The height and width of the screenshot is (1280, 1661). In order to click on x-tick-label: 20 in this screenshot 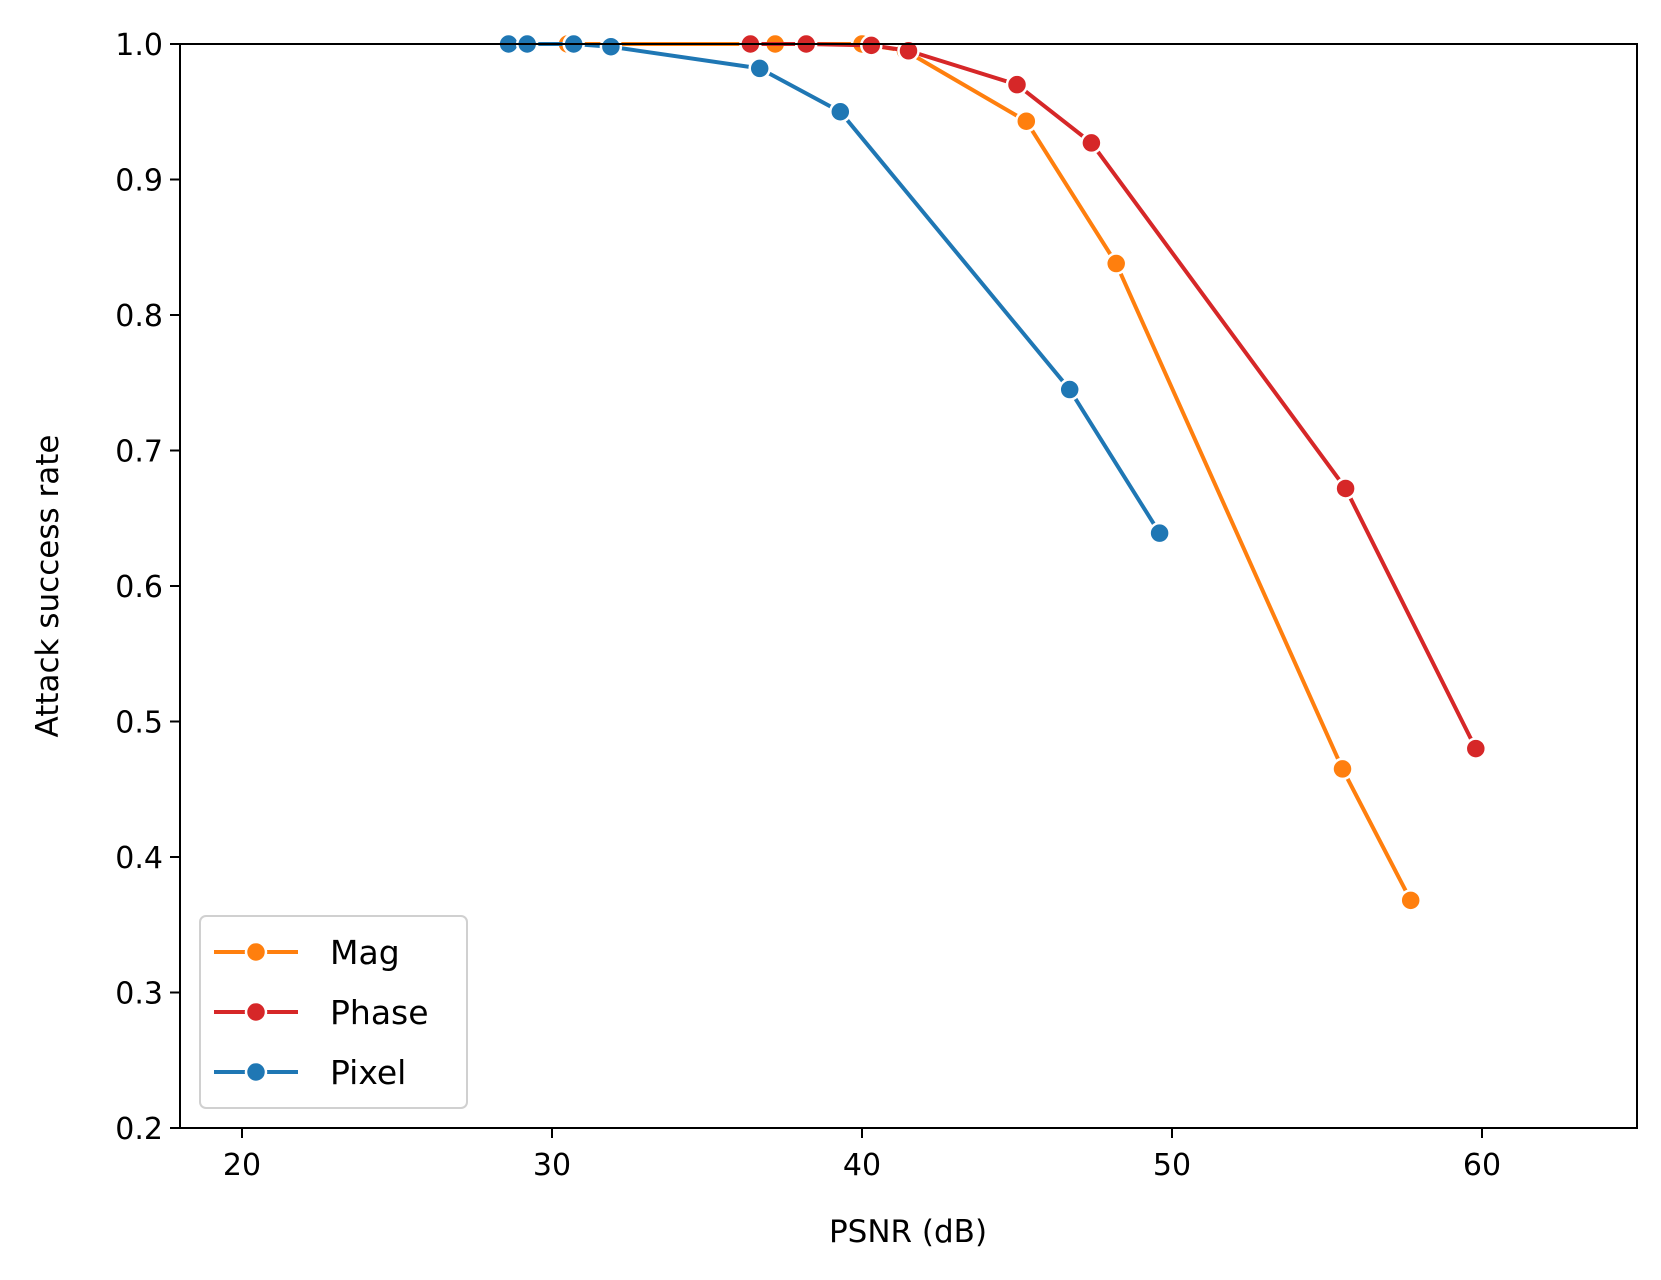, I will do `click(242, 1165)`.